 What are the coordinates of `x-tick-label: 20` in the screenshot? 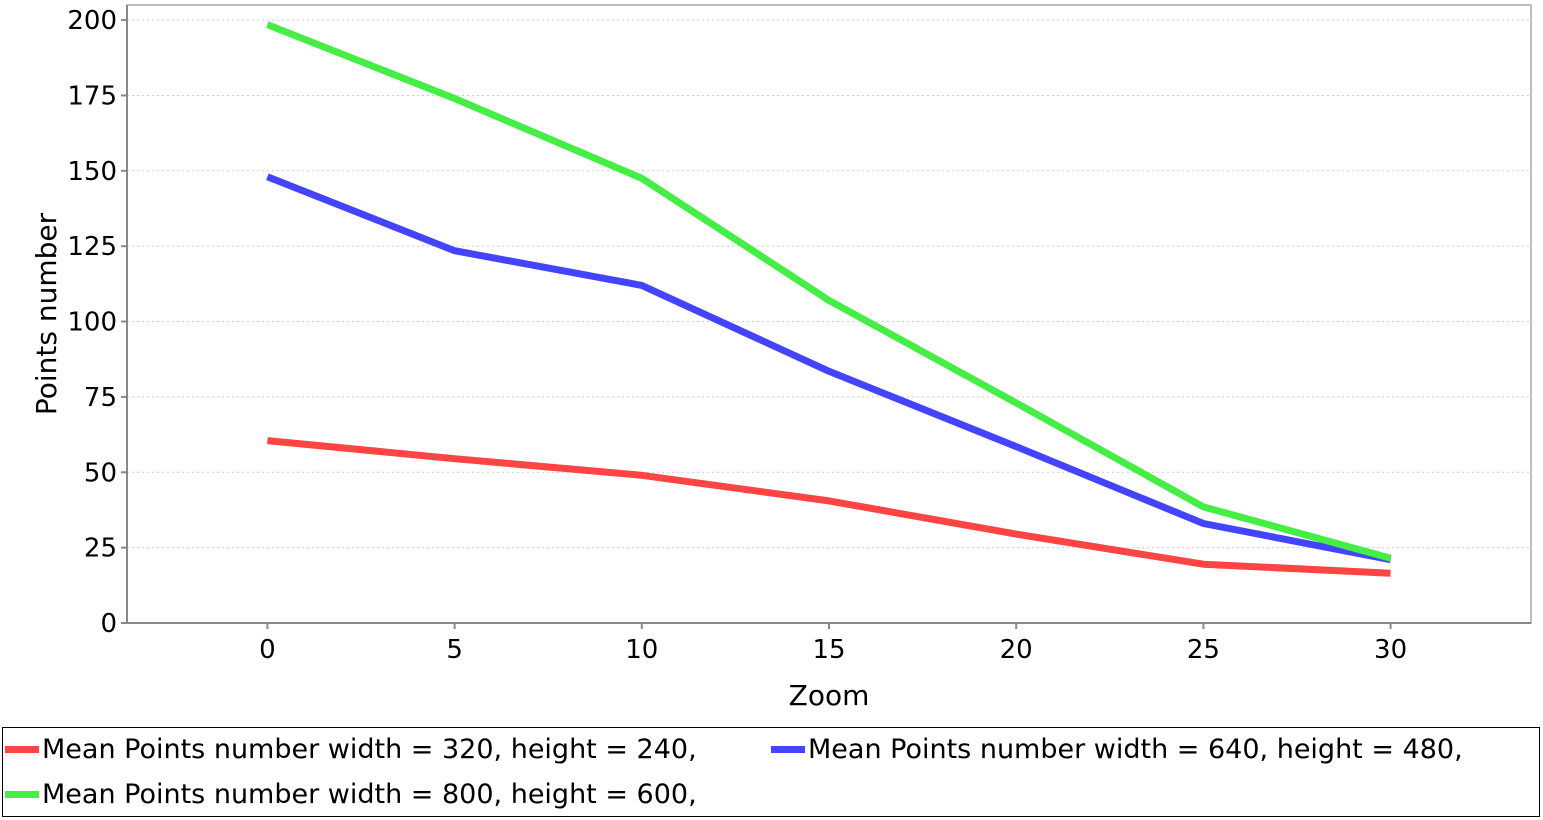 It's located at (1016, 650).